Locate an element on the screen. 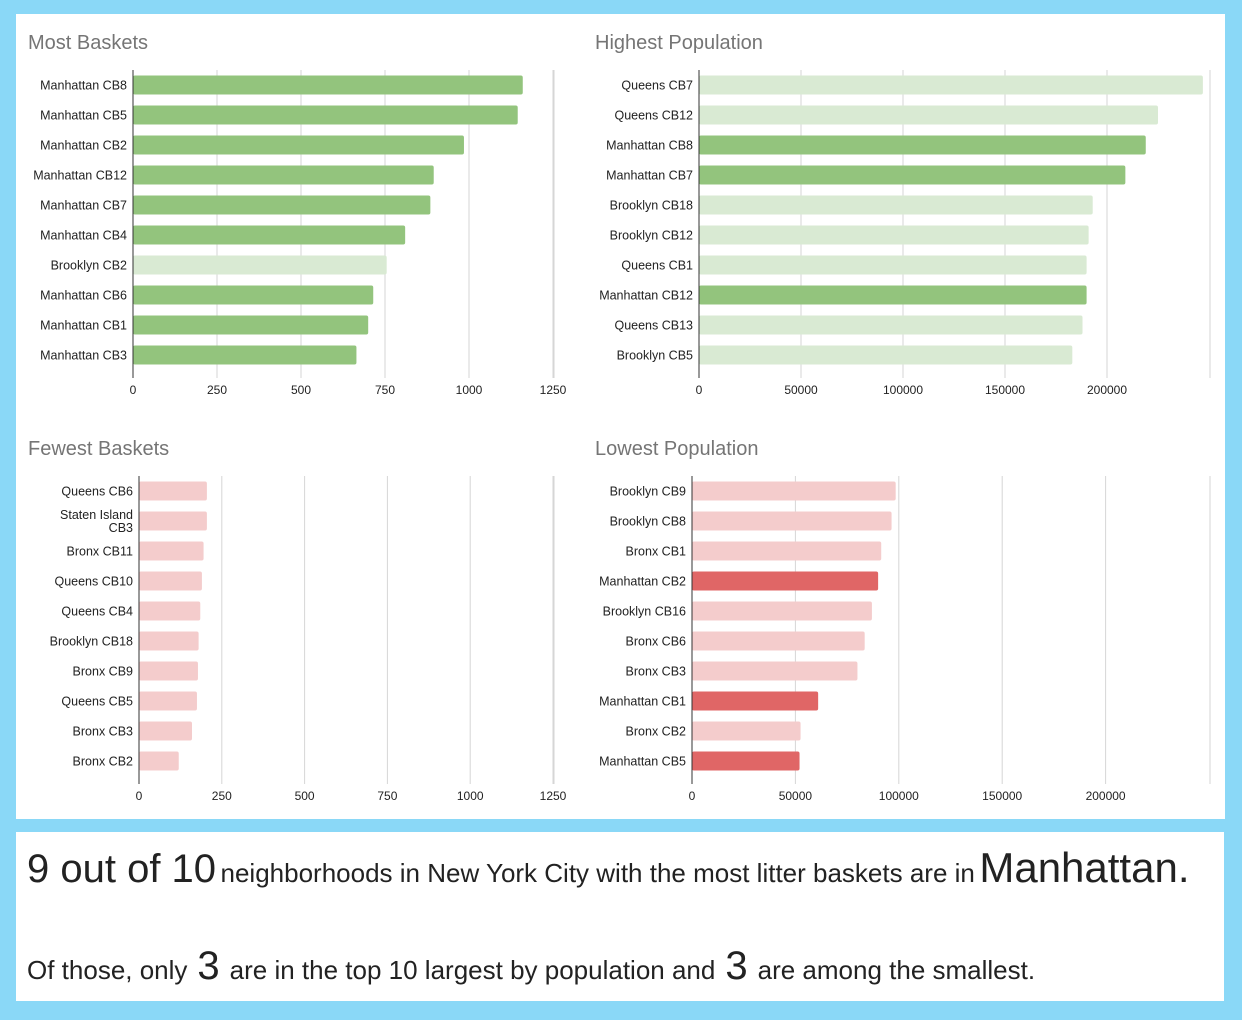  category-label-most_baskets-7: Manhattan CB6 is located at coordinates (83, 296).